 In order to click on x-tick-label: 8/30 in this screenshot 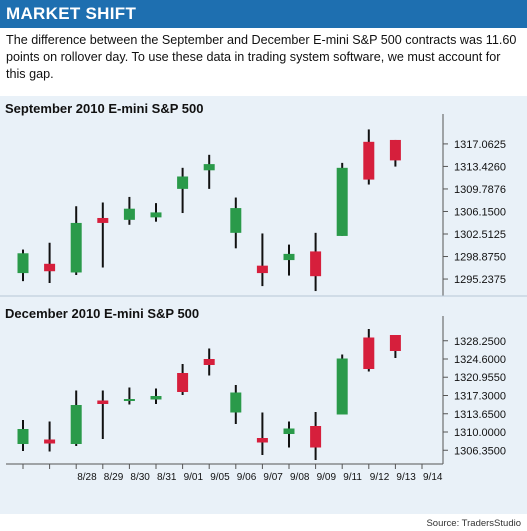, I will do `click(140, 477)`.